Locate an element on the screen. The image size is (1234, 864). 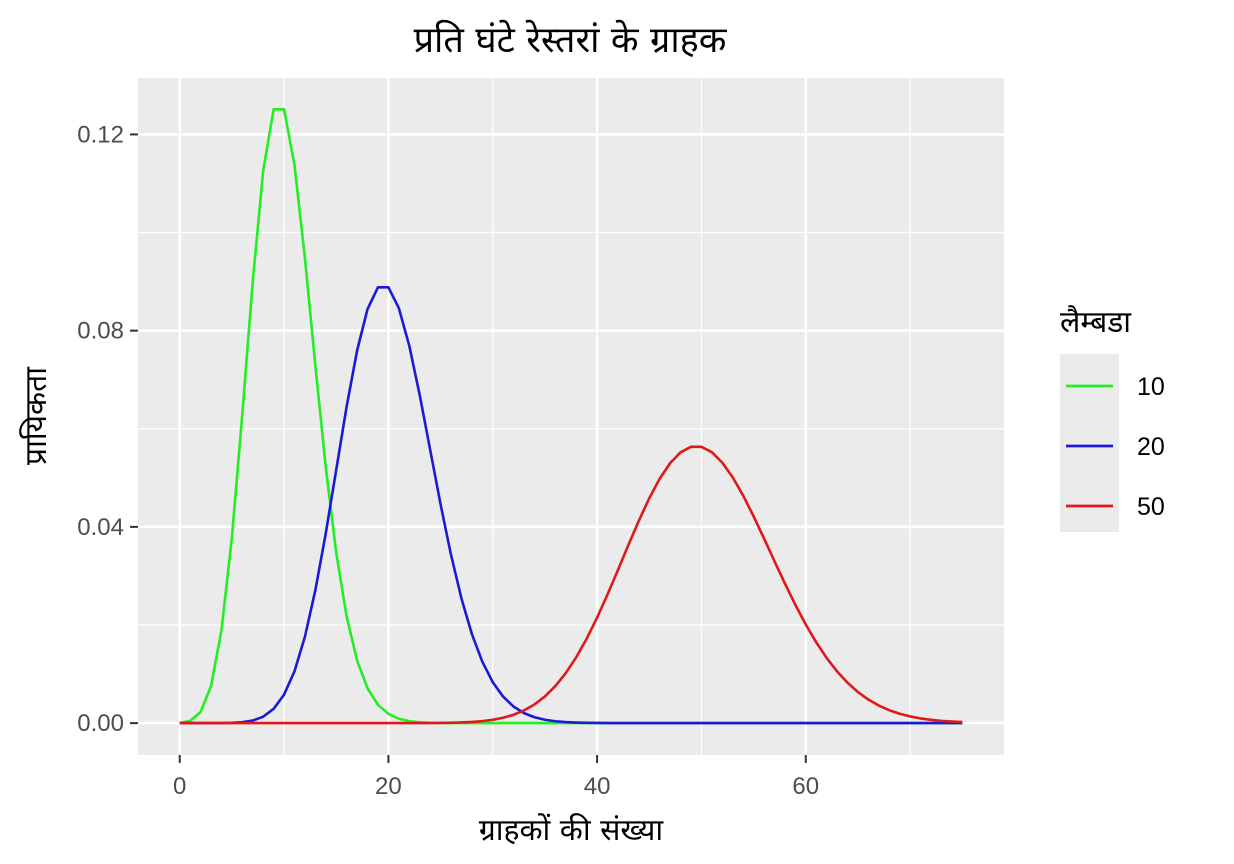
x-tick-label: 0 is located at coordinates (179, 786).